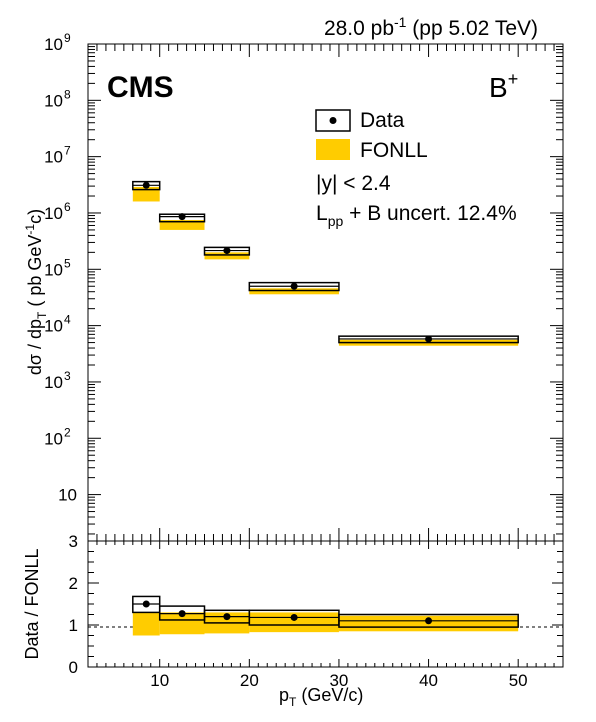  What do you see at coordinates (333, 149) in the screenshot?
I see `legend-fonll-swatch` at bounding box center [333, 149].